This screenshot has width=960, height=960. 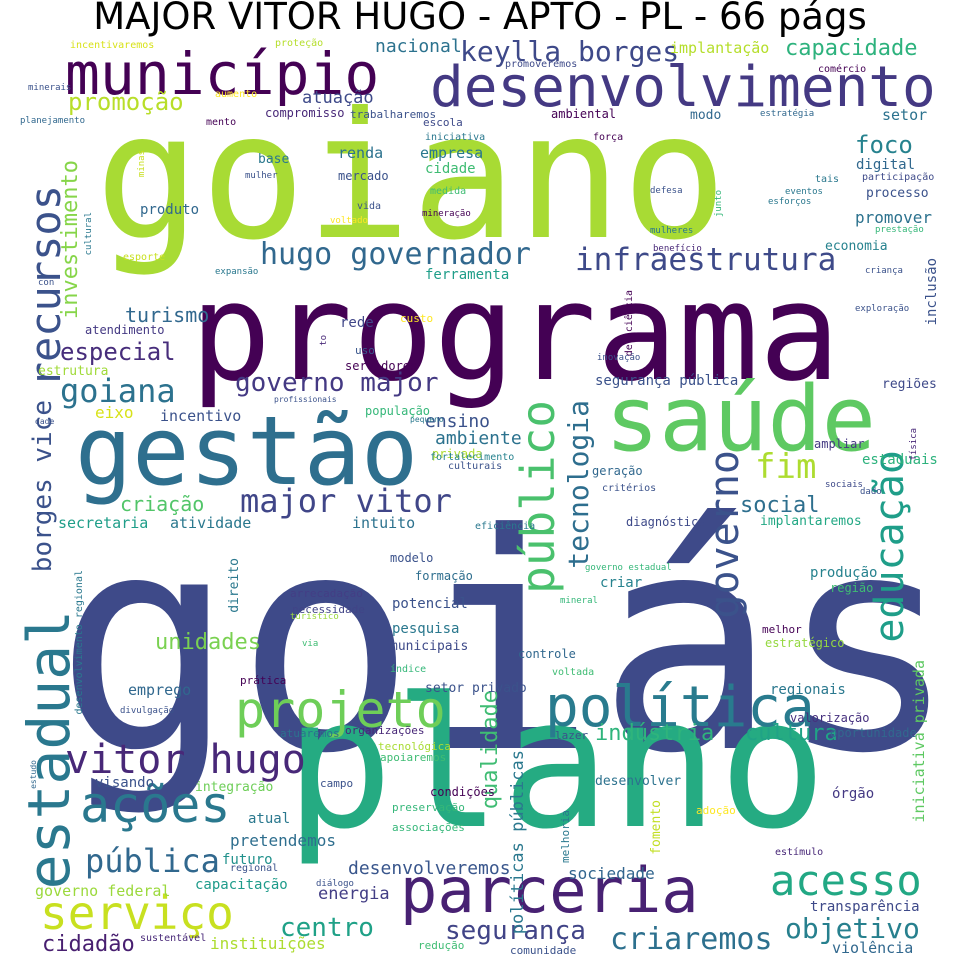 I want to click on word-municipio: município, so click(x=222, y=74).